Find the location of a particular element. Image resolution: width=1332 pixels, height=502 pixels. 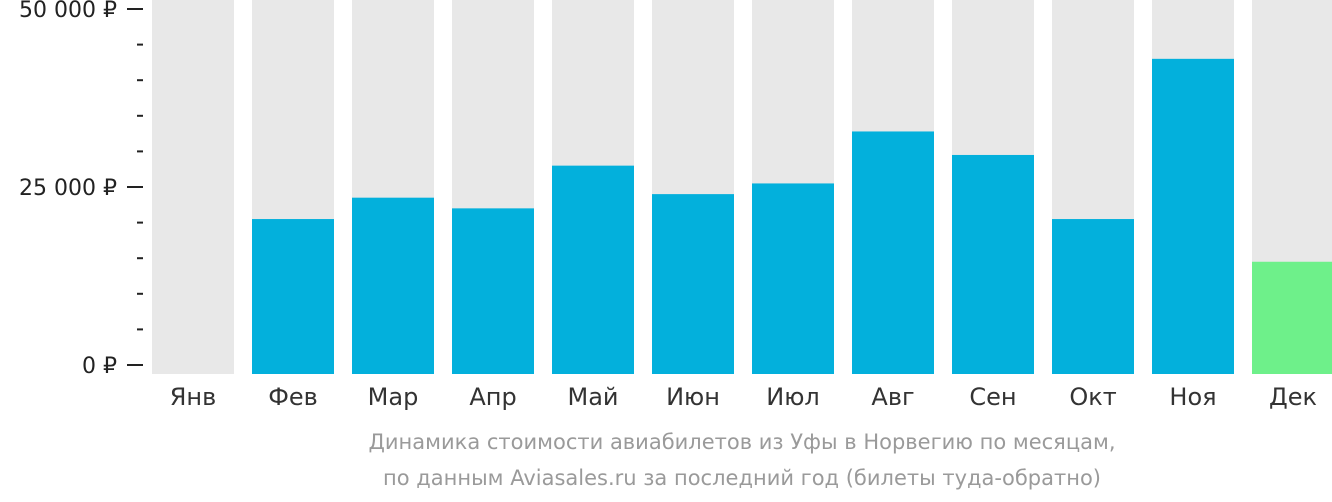

x-tick-label: Апр is located at coordinates (492, 397).